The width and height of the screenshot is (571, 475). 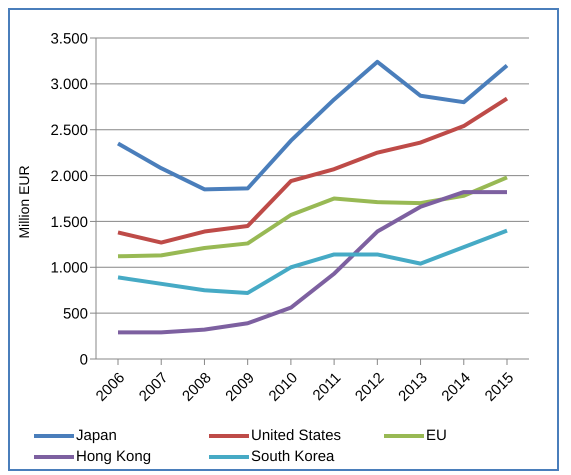 I want to click on legend-label: Hong Kong, so click(x=114, y=456).